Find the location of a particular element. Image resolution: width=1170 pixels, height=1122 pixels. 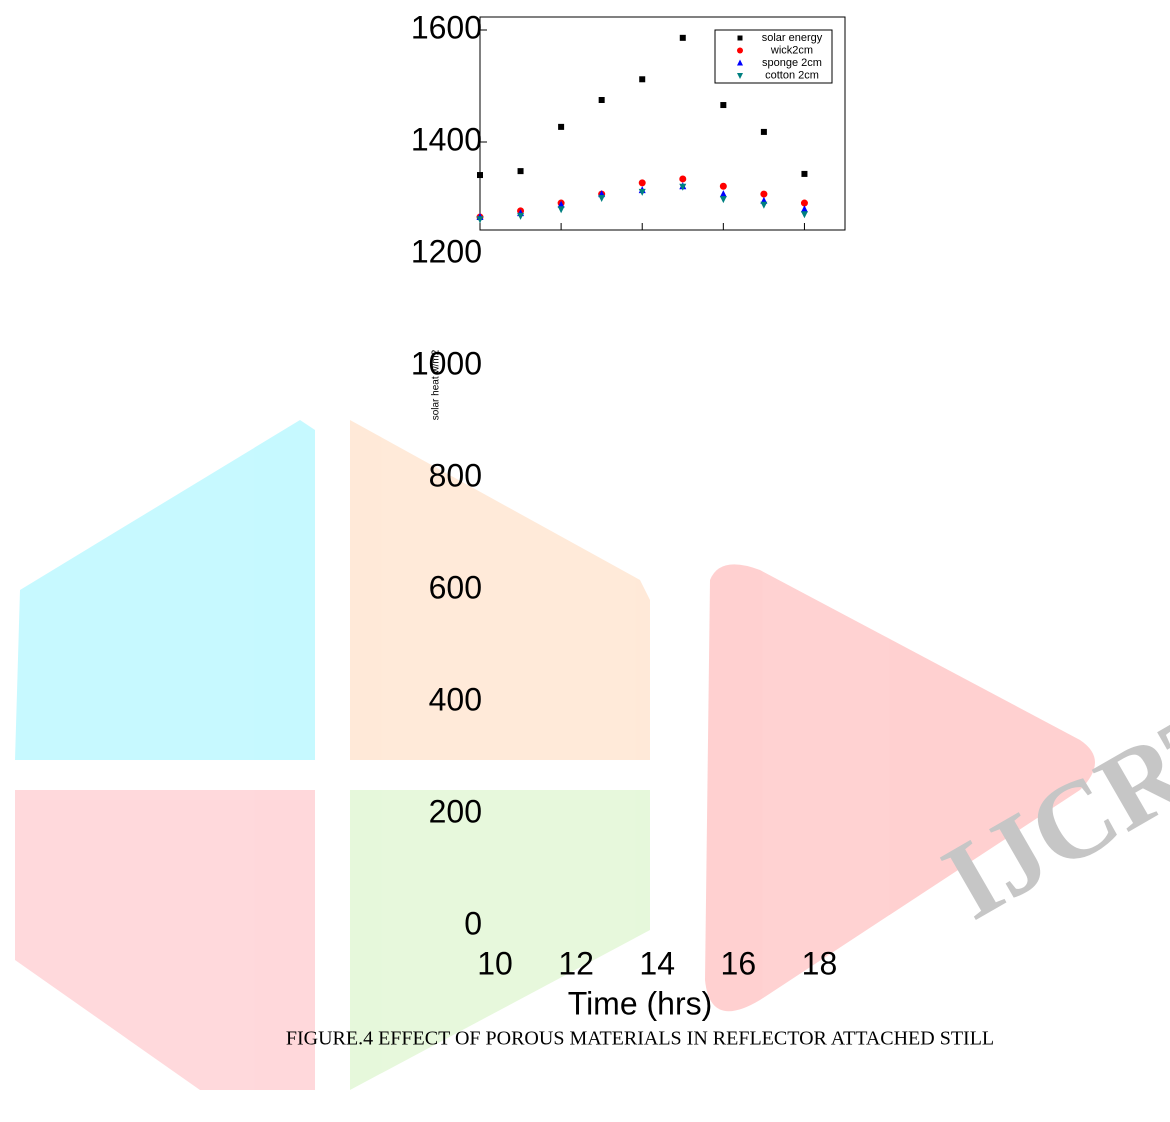

y-tick-label: 1600 is located at coordinates (446, 27).